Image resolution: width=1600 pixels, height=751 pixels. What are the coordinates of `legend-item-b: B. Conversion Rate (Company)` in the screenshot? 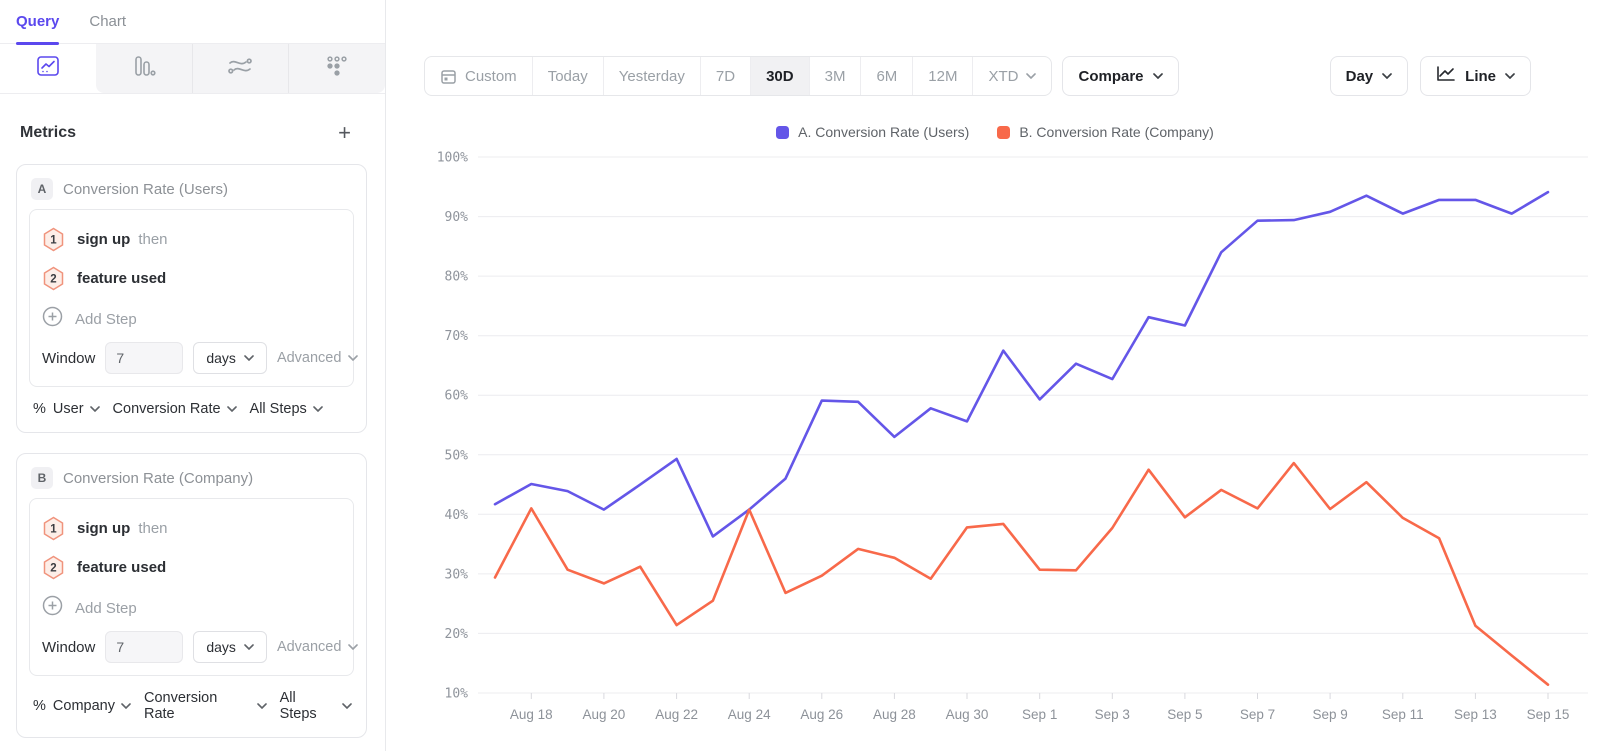 It's located at (1105, 132).